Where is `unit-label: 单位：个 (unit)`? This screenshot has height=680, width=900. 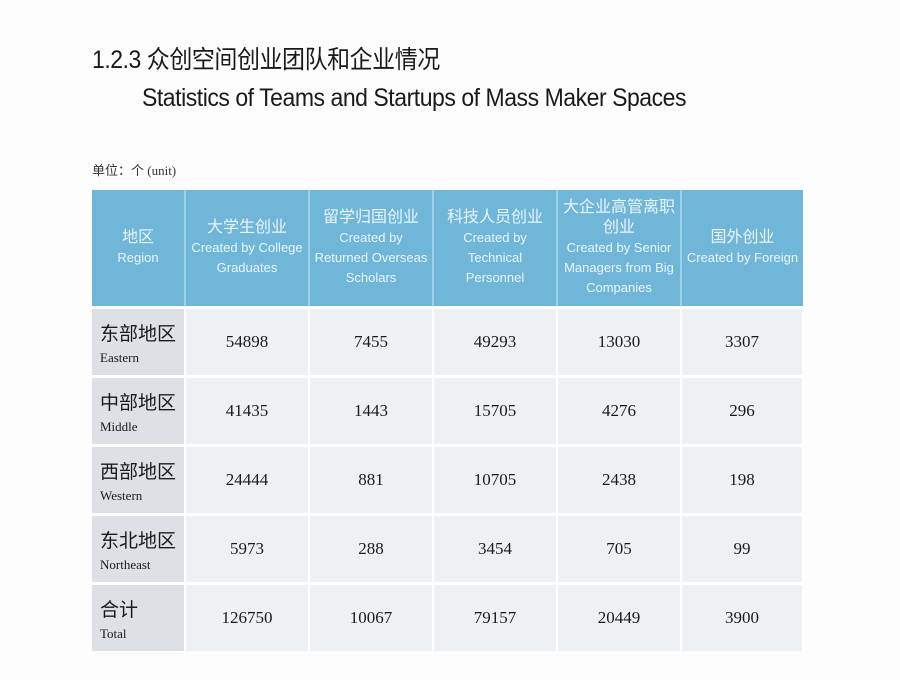
unit-label: 单位：个 (unit) is located at coordinates (134, 170).